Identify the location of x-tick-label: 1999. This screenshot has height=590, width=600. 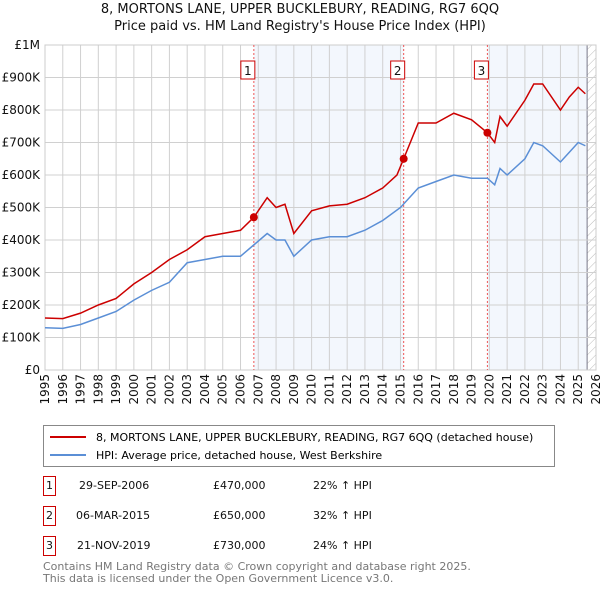
(116, 389).